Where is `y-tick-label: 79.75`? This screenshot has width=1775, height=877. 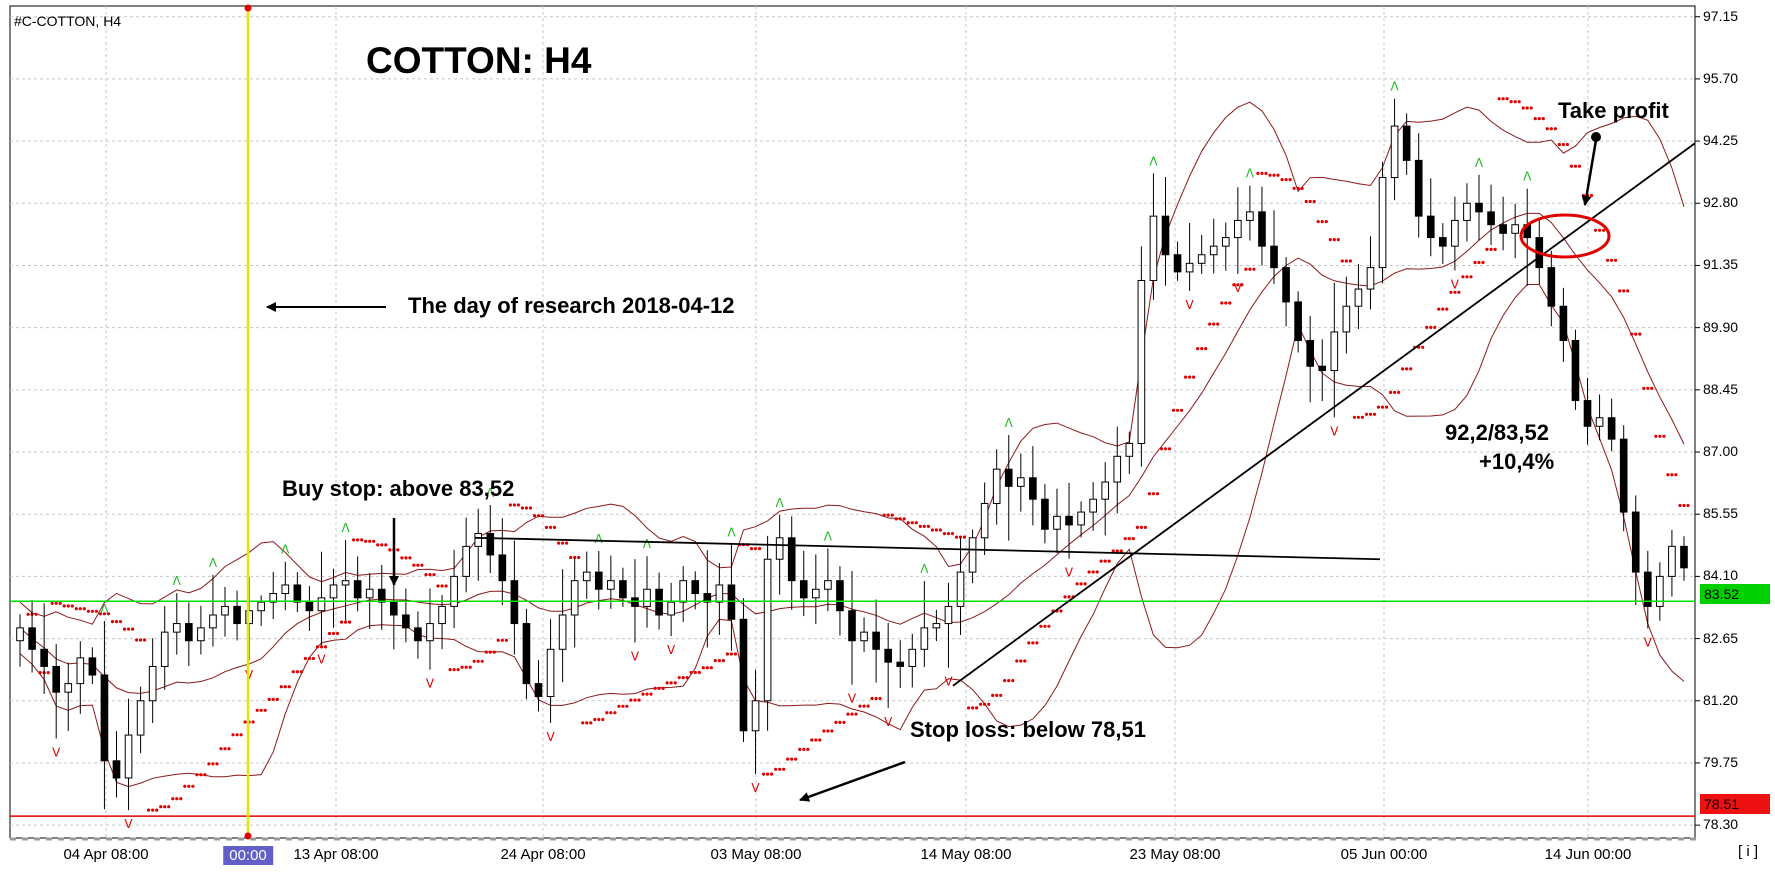 y-tick-label: 79.75 is located at coordinates (1721, 761).